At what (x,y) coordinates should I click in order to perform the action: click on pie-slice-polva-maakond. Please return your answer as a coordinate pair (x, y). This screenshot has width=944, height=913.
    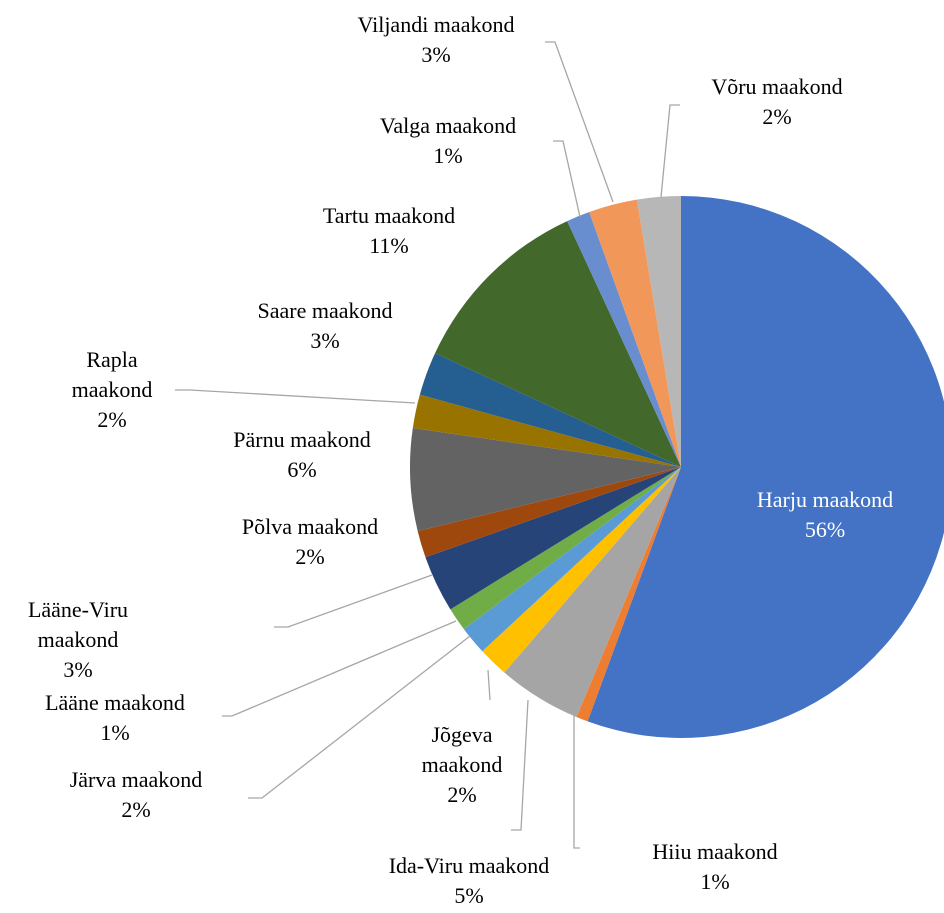
    Looking at the image, I should click on (549, 512).